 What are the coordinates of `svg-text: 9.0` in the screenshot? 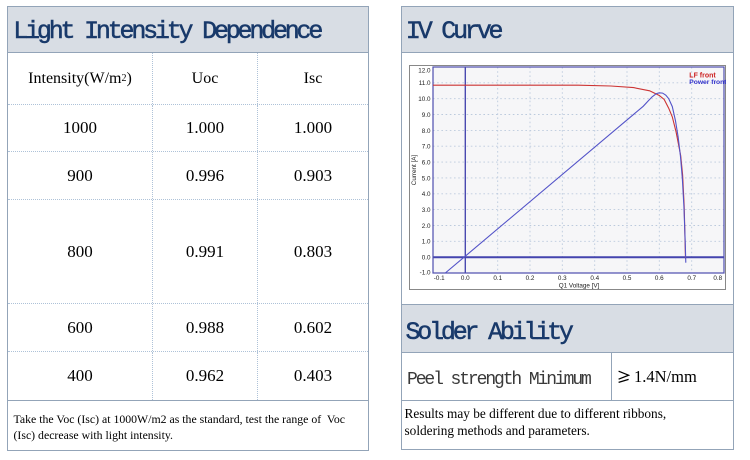 It's located at (426, 115).